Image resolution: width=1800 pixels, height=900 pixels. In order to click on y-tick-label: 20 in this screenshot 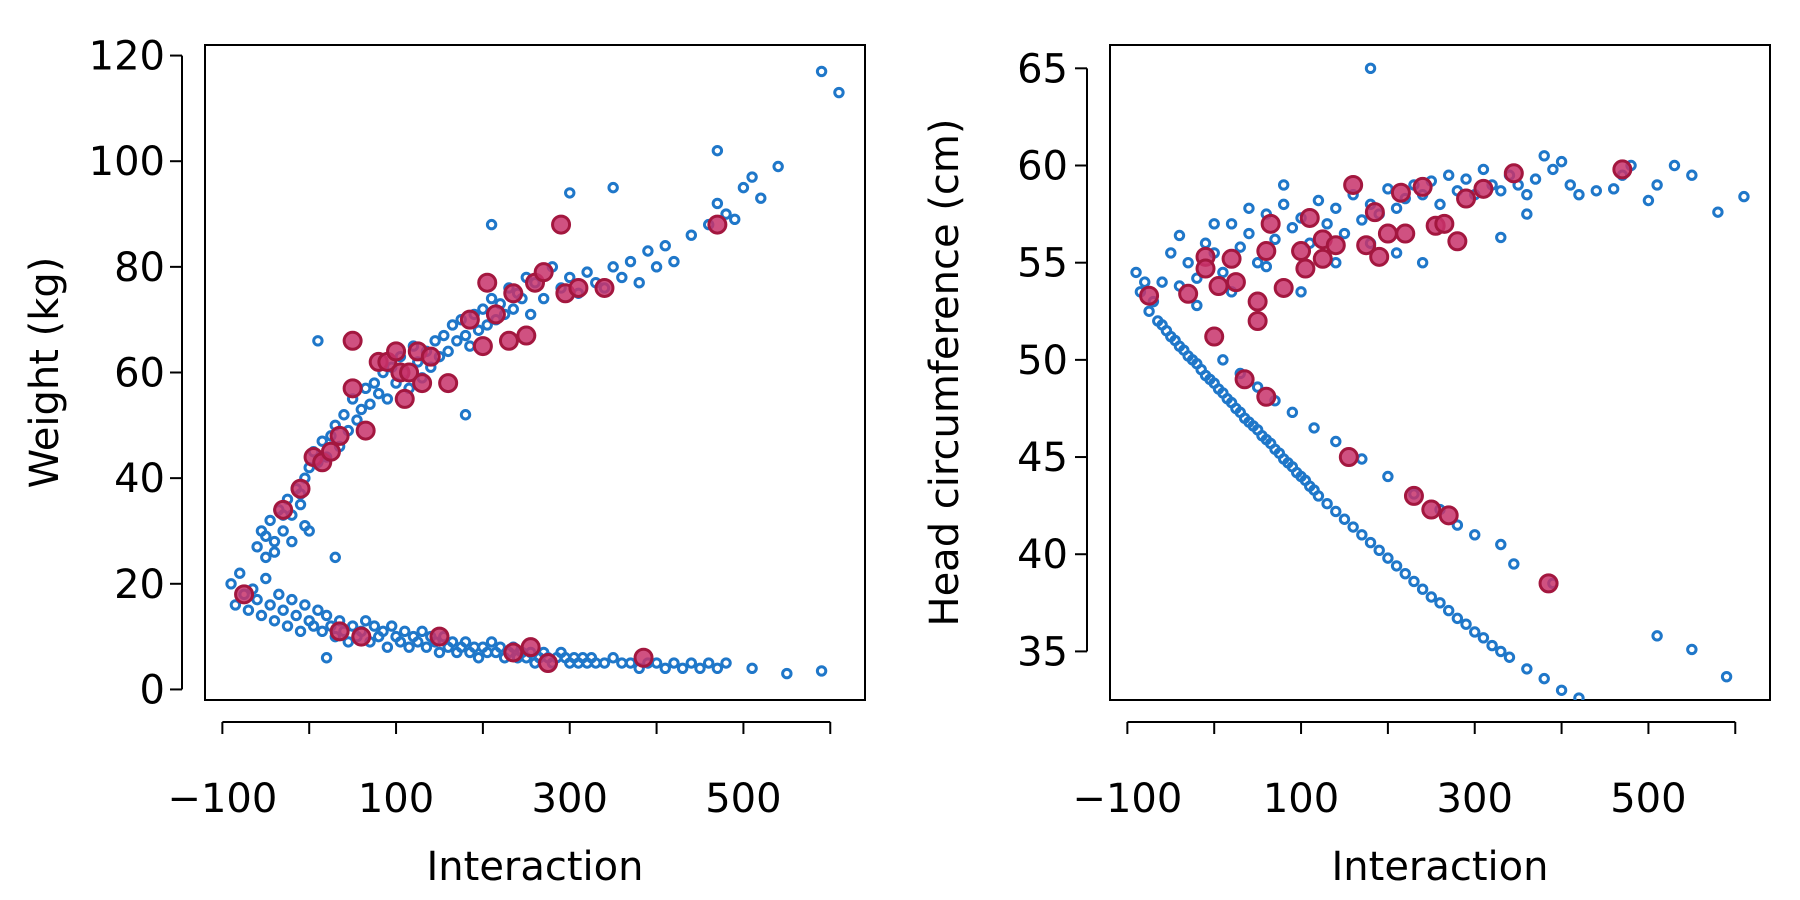, I will do `click(139, 585)`.